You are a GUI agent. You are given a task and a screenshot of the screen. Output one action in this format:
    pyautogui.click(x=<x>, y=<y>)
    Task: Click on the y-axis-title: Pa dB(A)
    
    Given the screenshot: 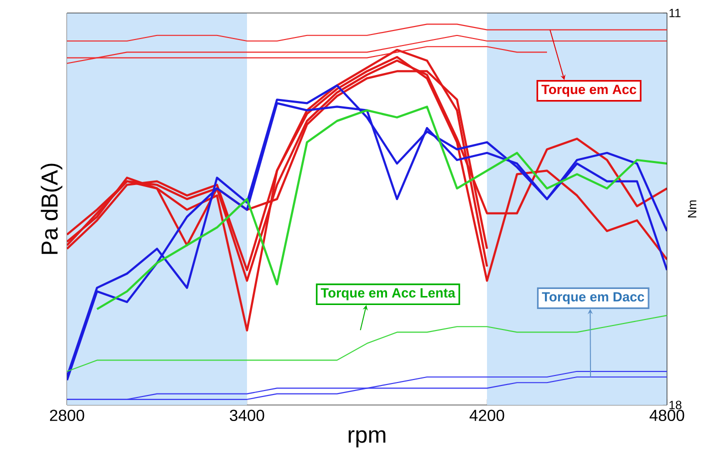 What is the action you would take?
    pyautogui.click(x=51, y=209)
    